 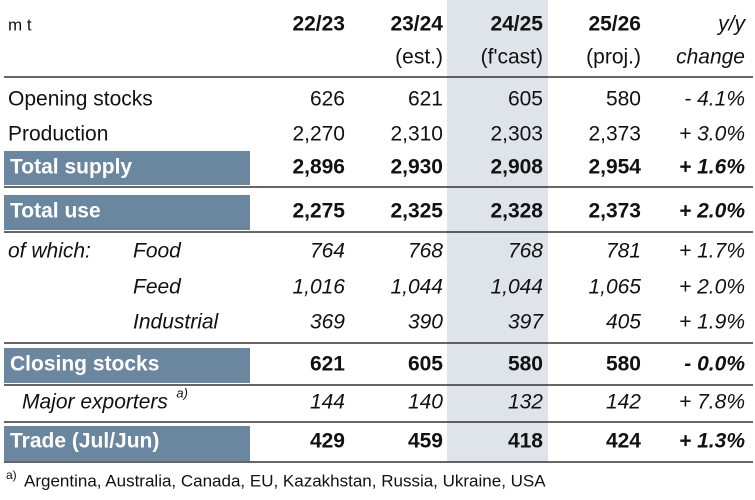 What do you see at coordinates (712, 167) in the screenshot?
I see `cell: + 1.6%` at bounding box center [712, 167].